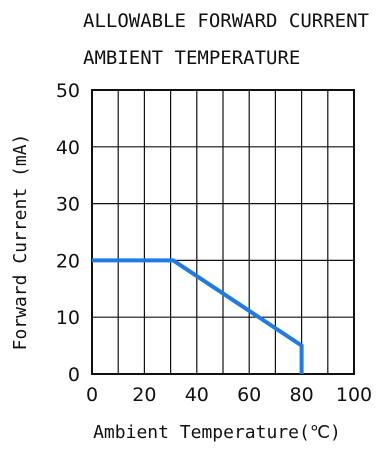 This screenshot has height=452, width=379. I want to click on x-tick-label: 60, so click(249, 395).